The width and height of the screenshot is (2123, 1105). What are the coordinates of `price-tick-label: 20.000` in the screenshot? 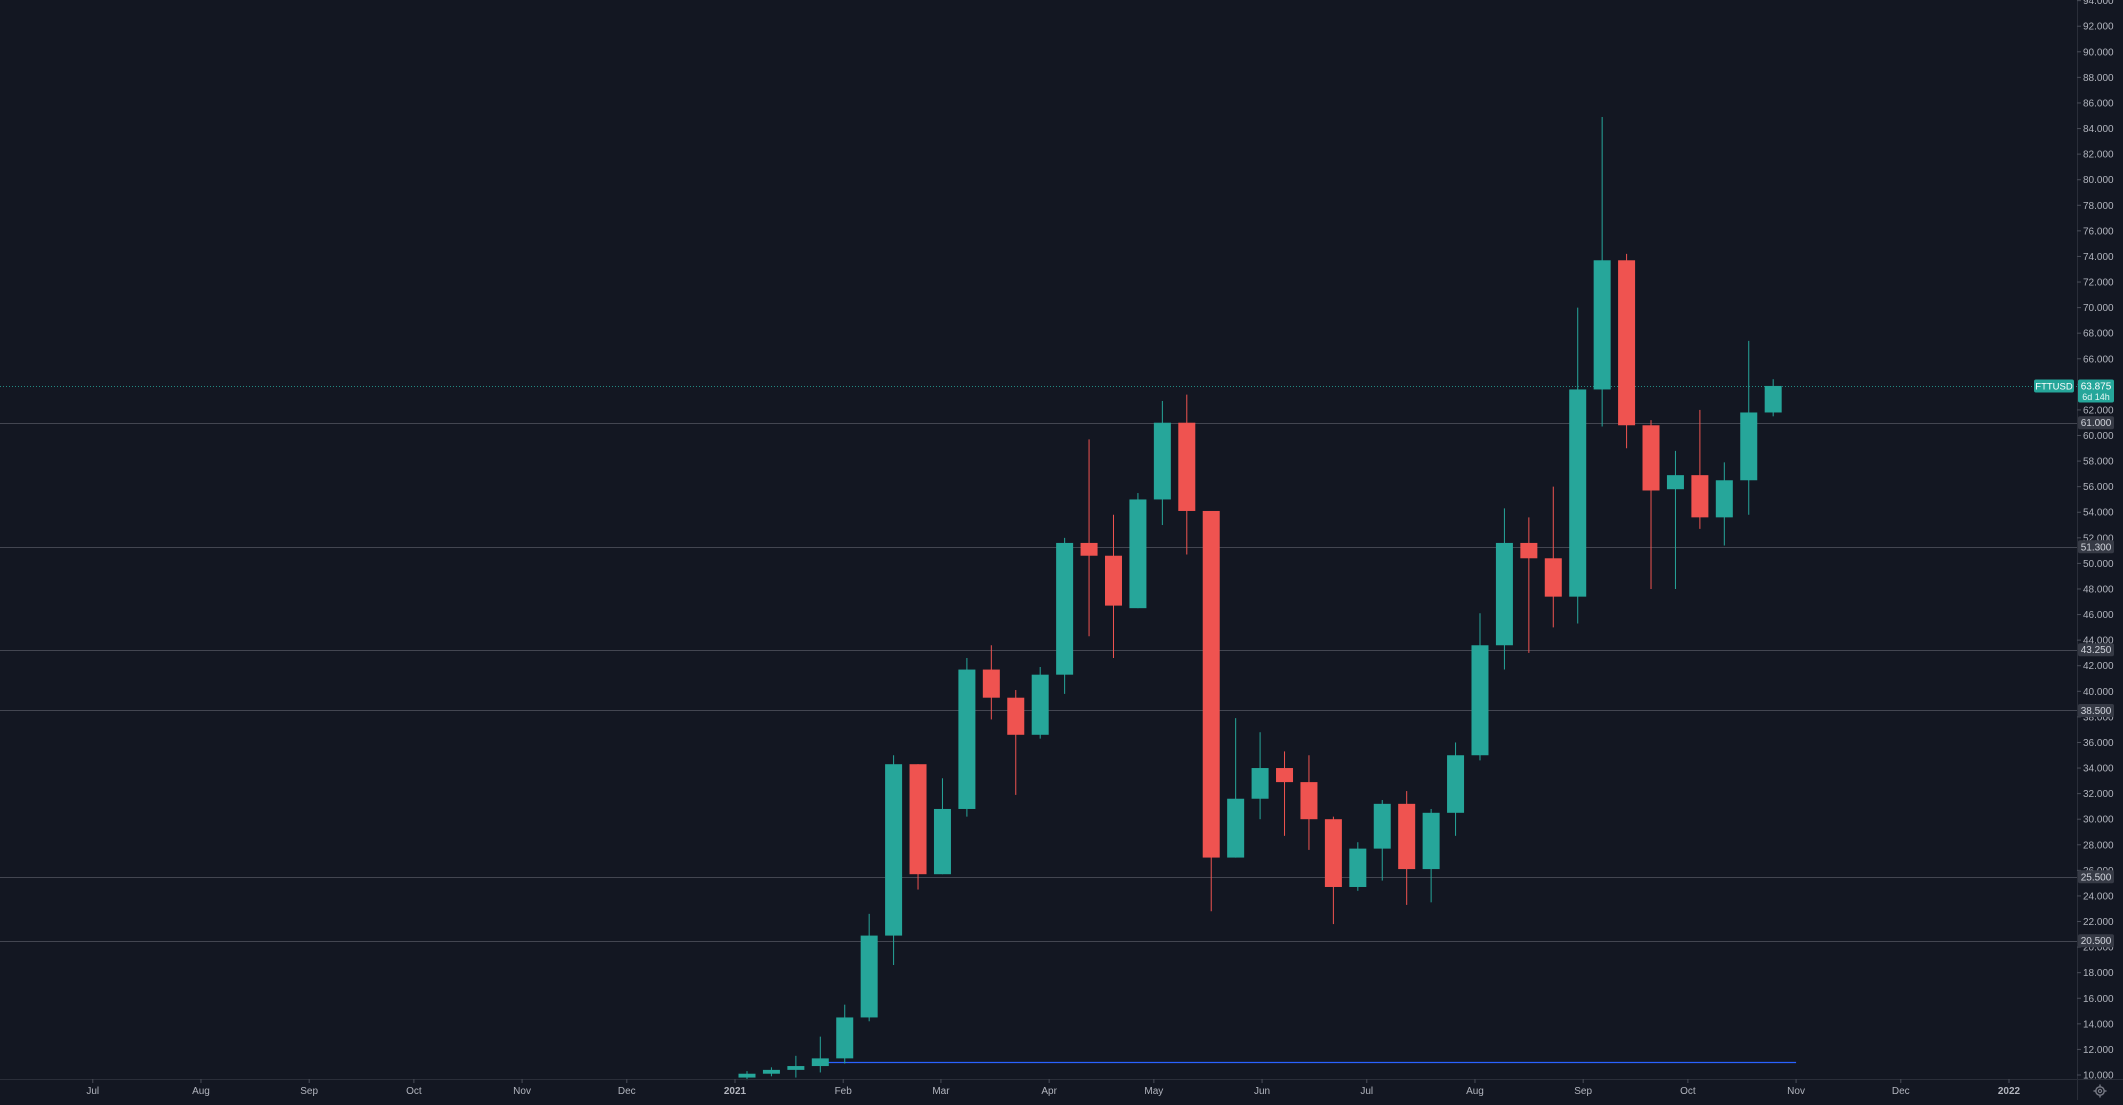 It's located at (2098, 948).